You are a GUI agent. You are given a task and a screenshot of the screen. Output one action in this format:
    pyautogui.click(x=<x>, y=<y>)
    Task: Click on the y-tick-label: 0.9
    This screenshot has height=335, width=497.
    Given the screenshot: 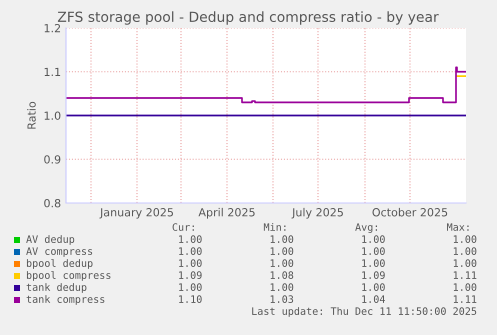 What is the action you would take?
    pyautogui.click(x=52, y=159)
    